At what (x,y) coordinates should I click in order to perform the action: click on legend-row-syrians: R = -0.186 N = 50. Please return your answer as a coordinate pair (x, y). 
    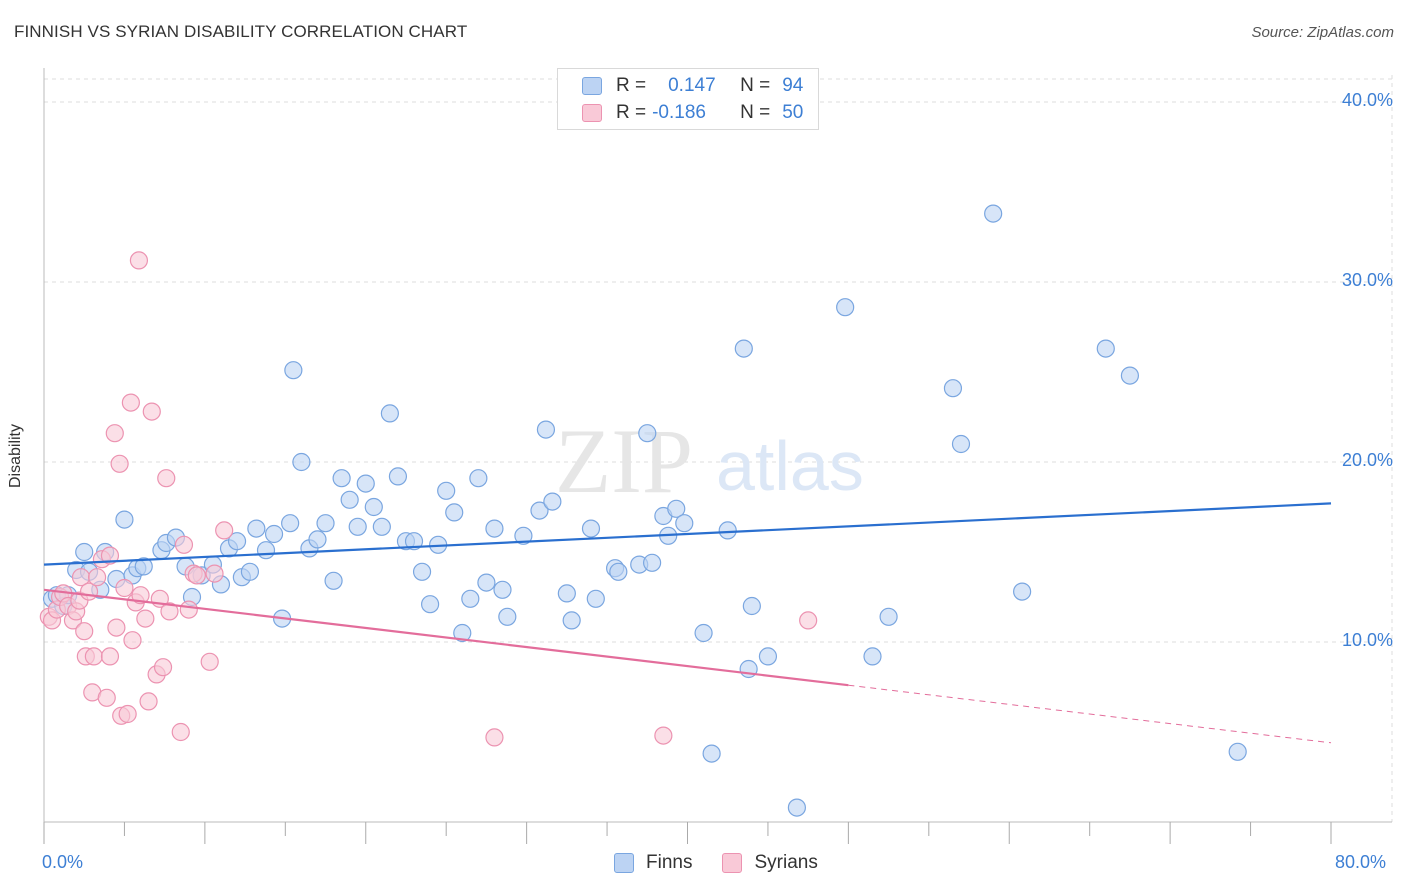
    Looking at the image, I should click on (692, 113).